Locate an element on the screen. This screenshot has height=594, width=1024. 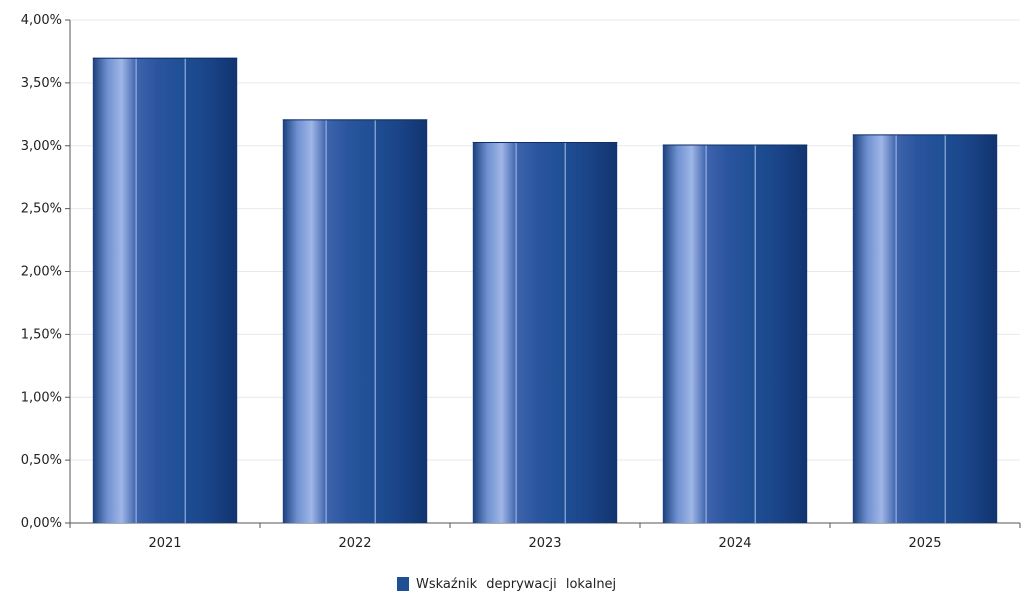
legend: Wskaźnik deprywacji lokalnej is located at coordinates (506, 584).